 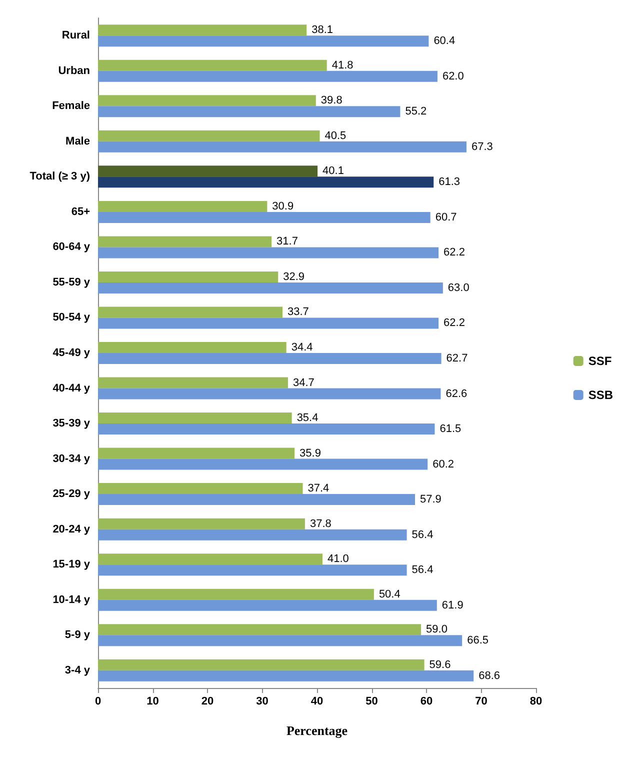 What do you see at coordinates (459, 288) in the screenshot?
I see `data-label: 63.0` at bounding box center [459, 288].